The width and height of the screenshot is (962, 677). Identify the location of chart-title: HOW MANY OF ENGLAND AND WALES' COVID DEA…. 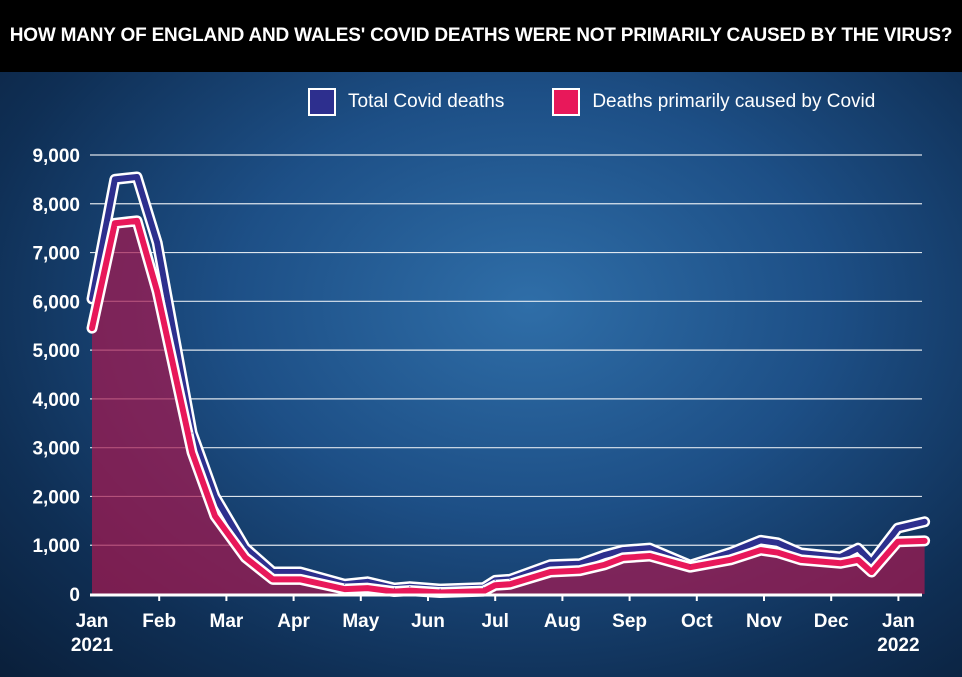
(481, 36).